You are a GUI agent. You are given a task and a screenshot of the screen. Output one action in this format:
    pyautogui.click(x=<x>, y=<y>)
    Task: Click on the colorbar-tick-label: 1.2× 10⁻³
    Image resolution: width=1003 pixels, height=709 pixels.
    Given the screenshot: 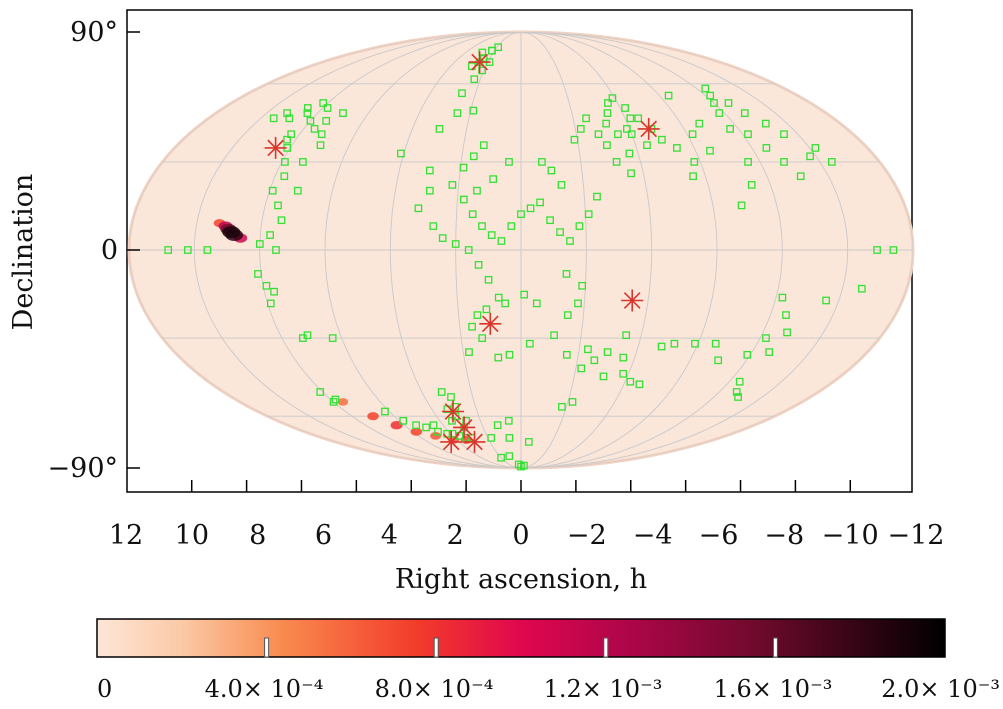 What is the action you would take?
    pyautogui.click(x=603, y=689)
    